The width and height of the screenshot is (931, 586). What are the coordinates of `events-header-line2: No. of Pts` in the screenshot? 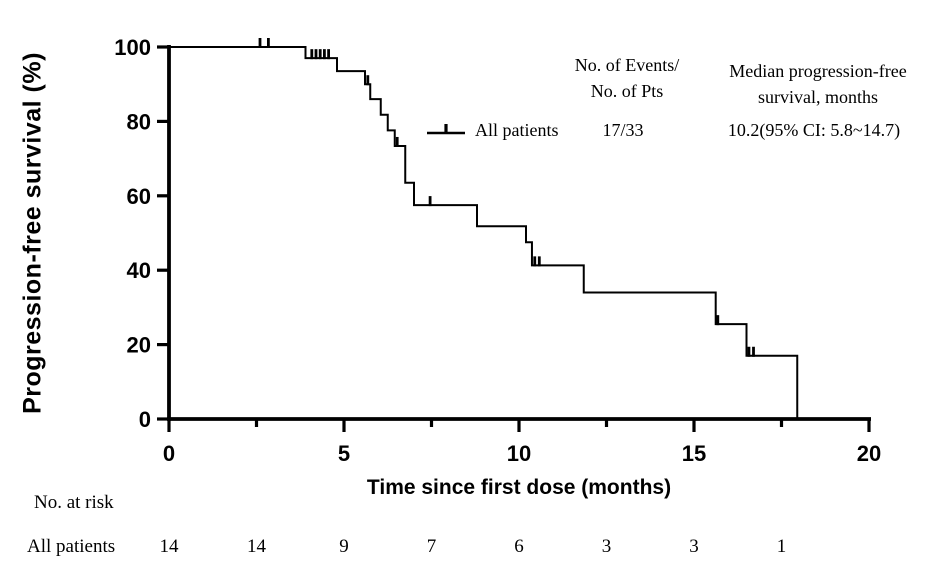 It's located at (627, 91).